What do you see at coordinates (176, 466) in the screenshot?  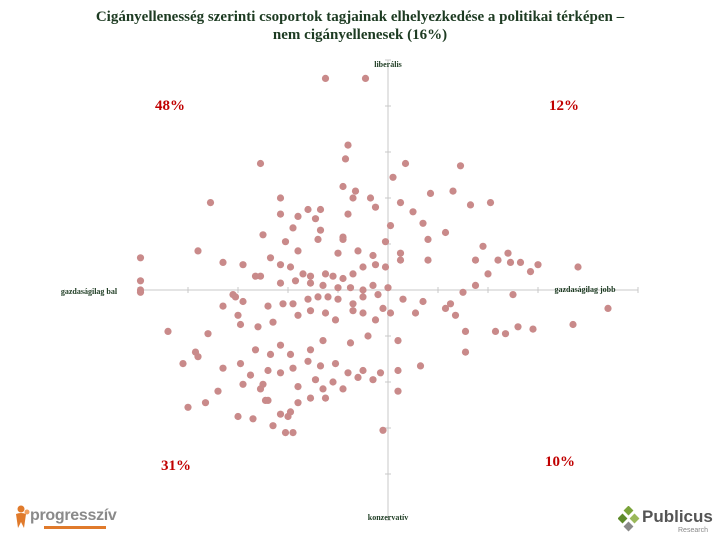 I see `quadrant-label-bottom-left: 31%` at bounding box center [176, 466].